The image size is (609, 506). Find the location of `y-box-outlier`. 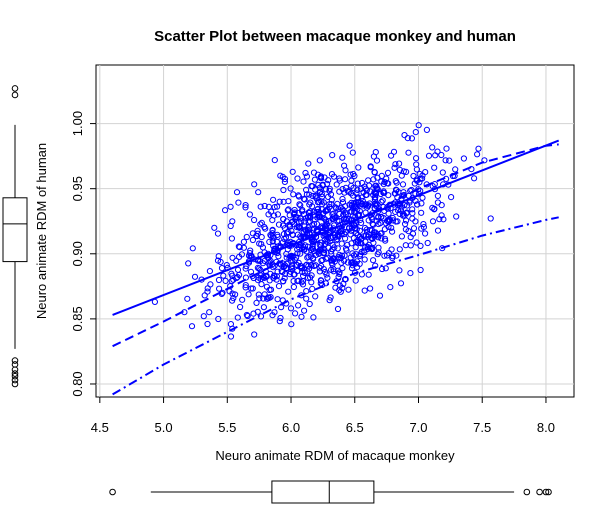

y-box-outlier is located at coordinates (15, 373).